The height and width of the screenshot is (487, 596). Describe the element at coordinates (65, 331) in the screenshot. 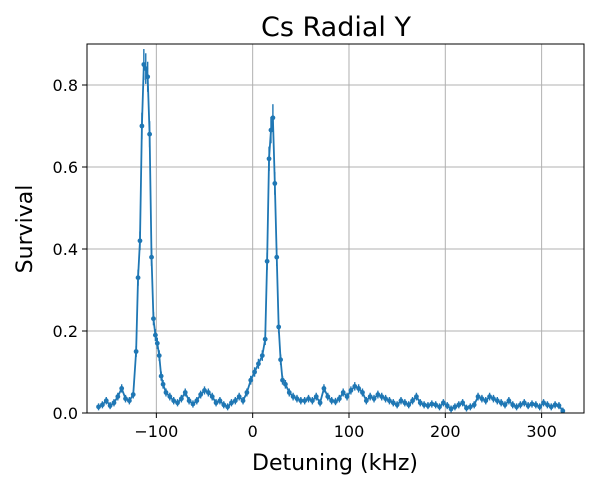

I see `y-tick-label: 0.2` at that location.